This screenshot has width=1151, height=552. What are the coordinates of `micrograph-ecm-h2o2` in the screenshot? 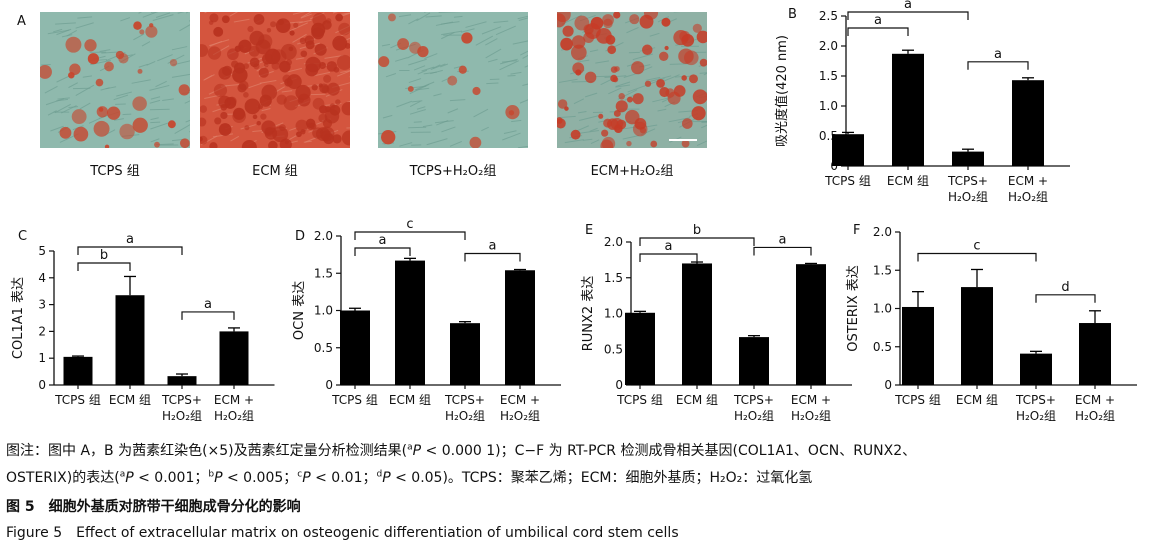 It's located at (632, 80).